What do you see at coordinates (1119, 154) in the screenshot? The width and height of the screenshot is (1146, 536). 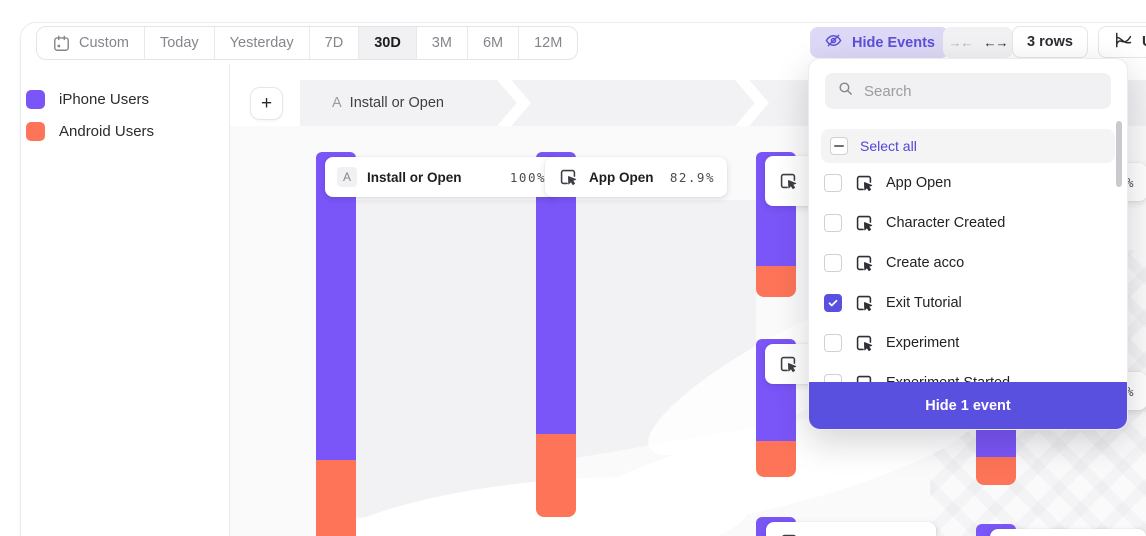 I see `dropdown-scrollbar-thumb` at bounding box center [1119, 154].